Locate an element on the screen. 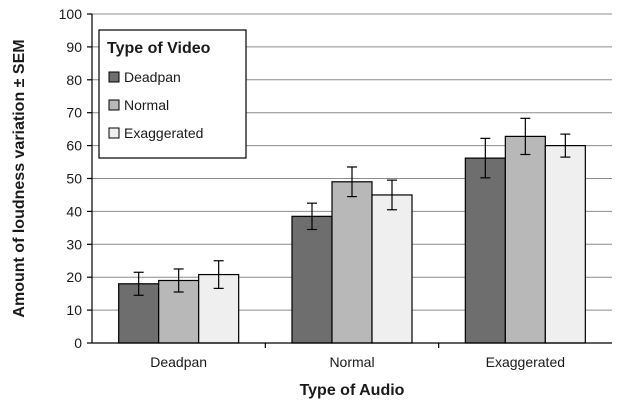 This screenshot has height=402, width=620. y-axis-ticks: 0 10 20 30 40 50 60 70 80 90 100 is located at coordinates (75, 178).